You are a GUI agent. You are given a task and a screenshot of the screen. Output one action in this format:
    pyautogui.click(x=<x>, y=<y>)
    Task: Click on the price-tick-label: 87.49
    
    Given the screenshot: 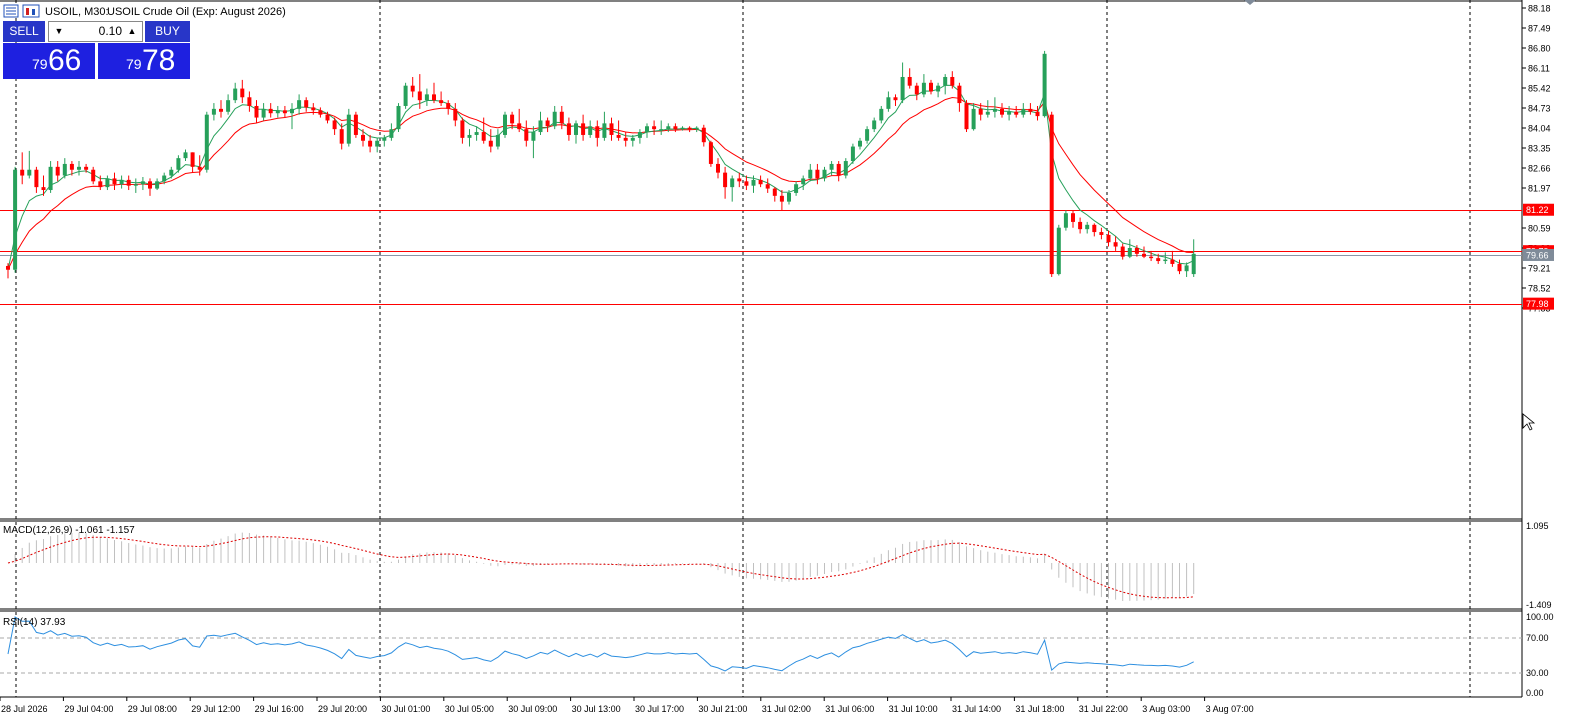 What is the action you would take?
    pyautogui.click(x=1539, y=29)
    